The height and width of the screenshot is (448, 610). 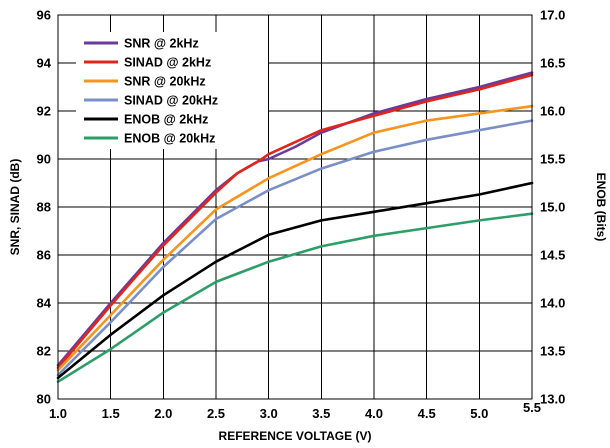 I want to click on left-tick-label: 86, so click(x=44, y=255).